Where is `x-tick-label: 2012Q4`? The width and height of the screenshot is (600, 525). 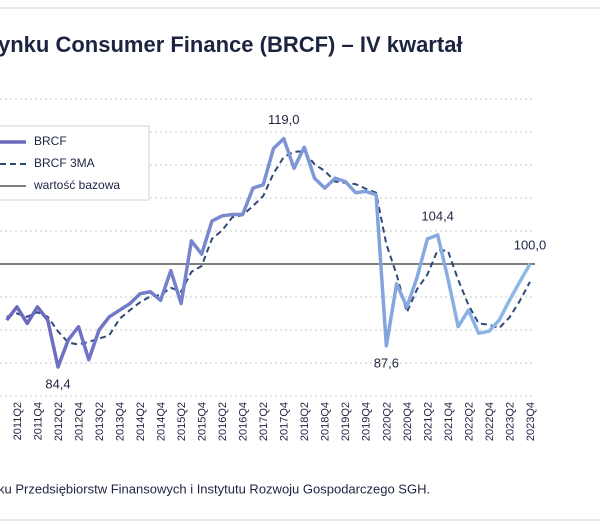
x-tick-label: 2012Q4 is located at coordinates (79, 421).